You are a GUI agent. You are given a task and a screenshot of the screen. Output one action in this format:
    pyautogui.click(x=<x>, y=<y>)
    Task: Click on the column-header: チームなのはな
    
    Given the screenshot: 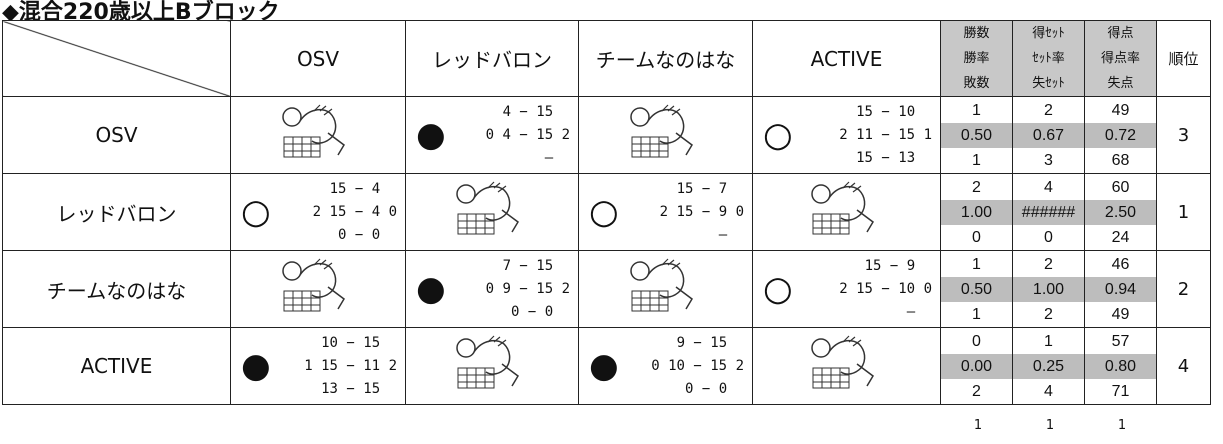 What is the action you would take?
    pyautogui.click(x=665, y=58)
    